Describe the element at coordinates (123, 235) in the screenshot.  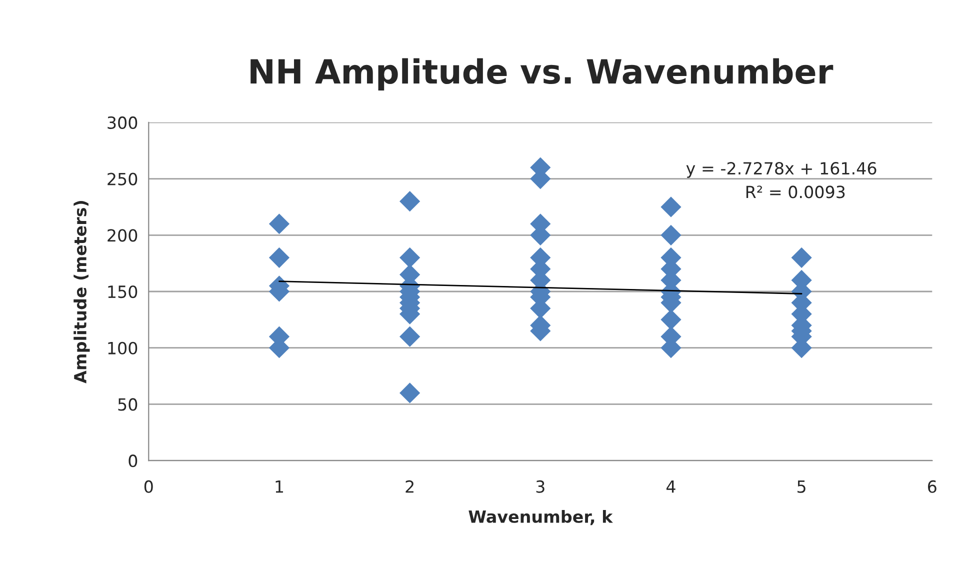
I see `y-tick-label: 200` at that location.